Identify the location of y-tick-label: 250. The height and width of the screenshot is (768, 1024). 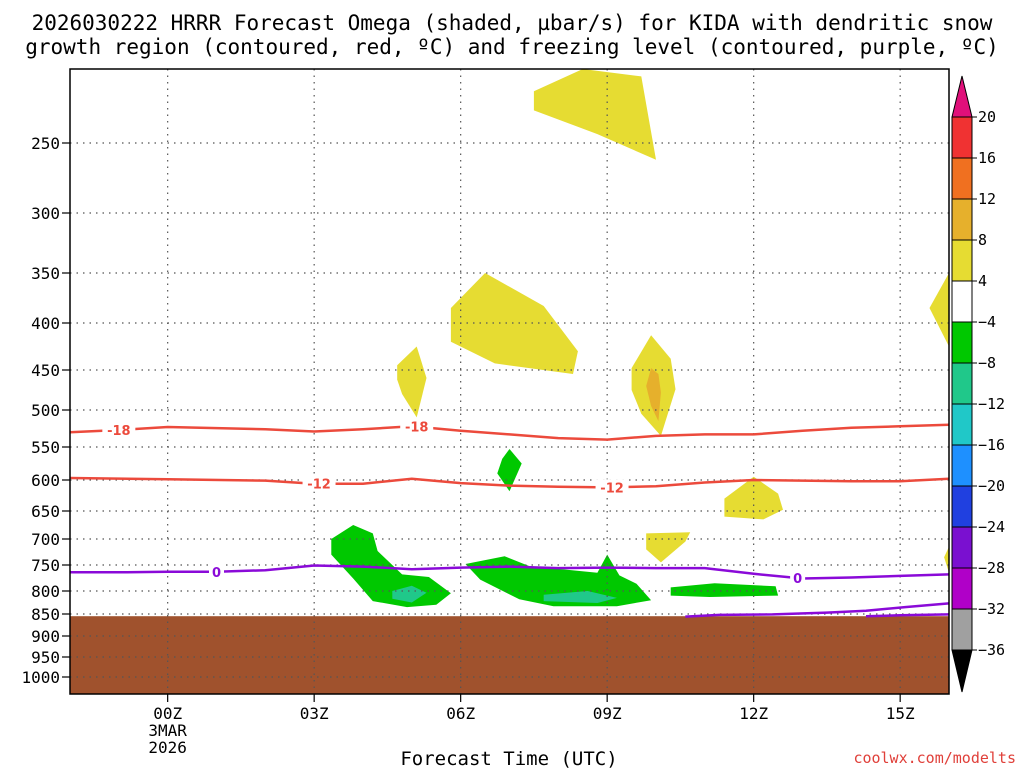
(45, 143).